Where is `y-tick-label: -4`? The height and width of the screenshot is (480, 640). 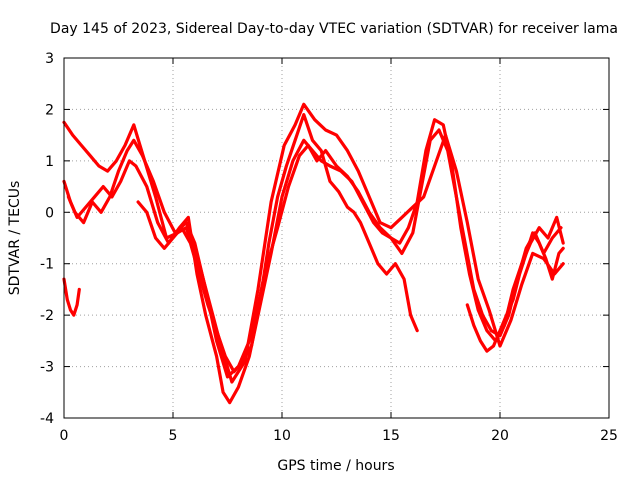 y-tick-label: -4 is located at coordinates (47, 419).